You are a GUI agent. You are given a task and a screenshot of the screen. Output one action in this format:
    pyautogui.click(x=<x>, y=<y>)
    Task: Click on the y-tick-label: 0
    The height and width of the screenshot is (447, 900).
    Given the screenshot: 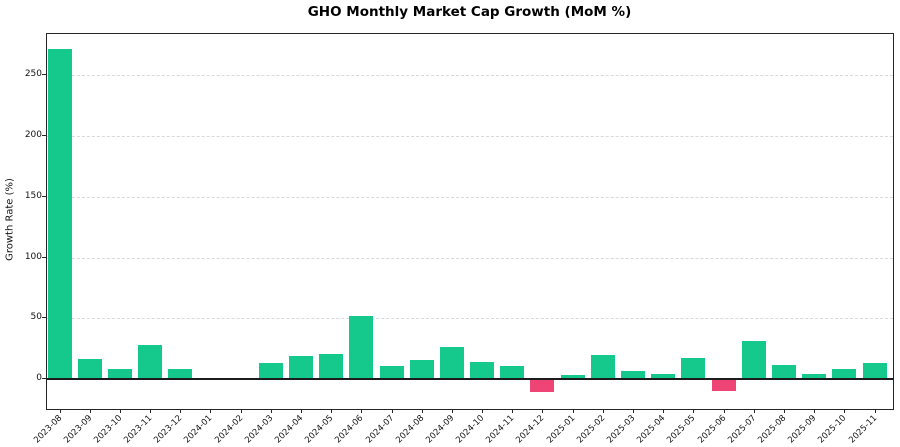 What is the action you would take?
    pyautogui.click(x=39, y=378)
    